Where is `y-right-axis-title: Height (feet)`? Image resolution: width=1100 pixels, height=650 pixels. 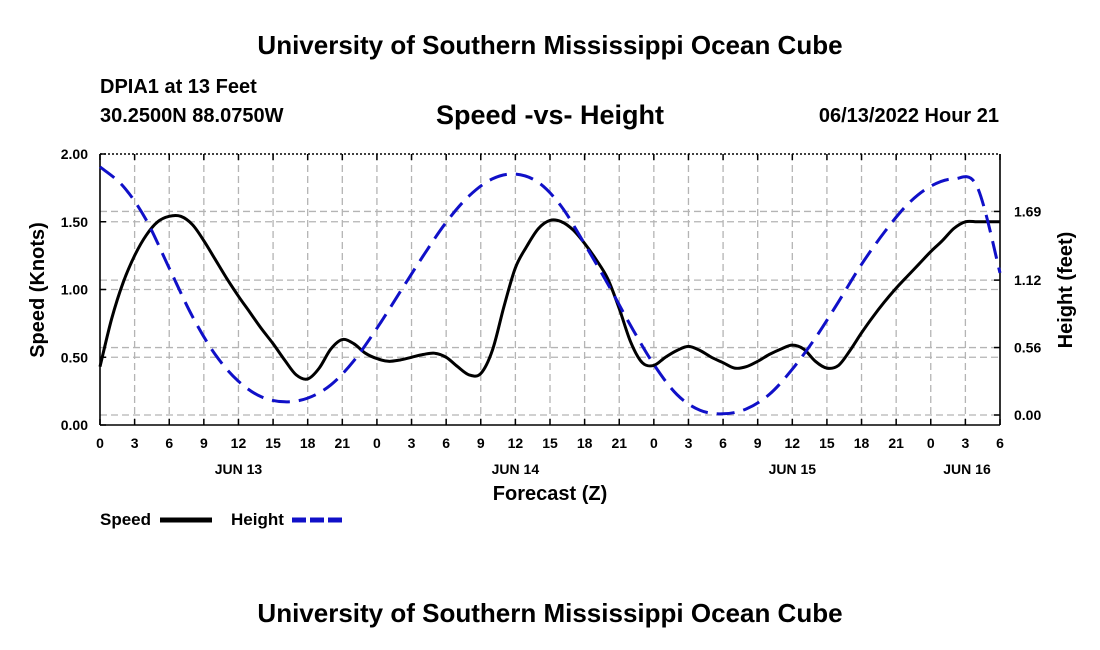
y-right-axis-title: Height (feet) is located at coordinates (1066, 290).